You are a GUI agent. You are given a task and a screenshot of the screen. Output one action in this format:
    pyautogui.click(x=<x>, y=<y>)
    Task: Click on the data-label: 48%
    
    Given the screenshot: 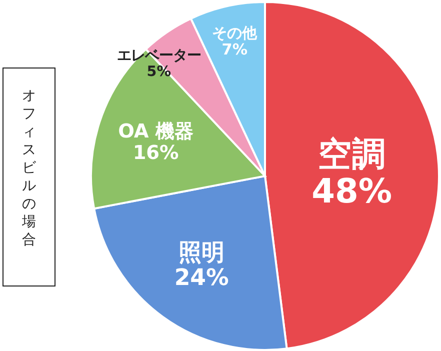 What is the action you would take?
    pyautogui.click(x=352, y=190)
    